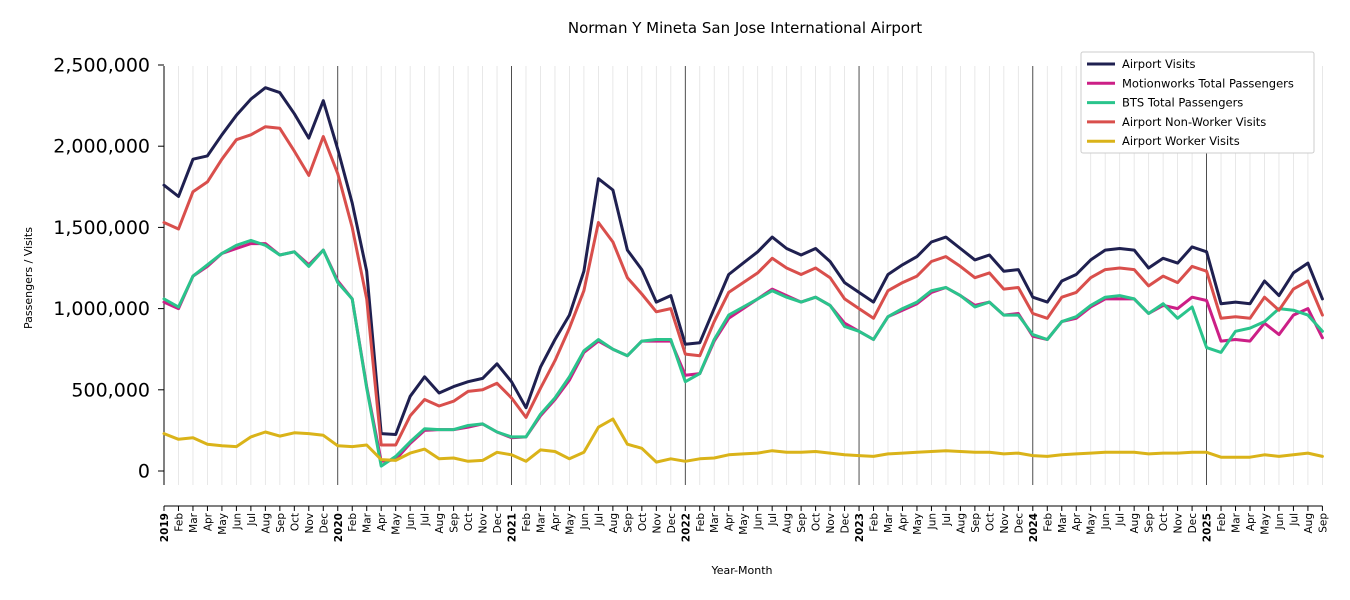  Describe the element at coordinates (741, 570) in the screenshot. I see `x-axis-label: Year-Month` at that location.